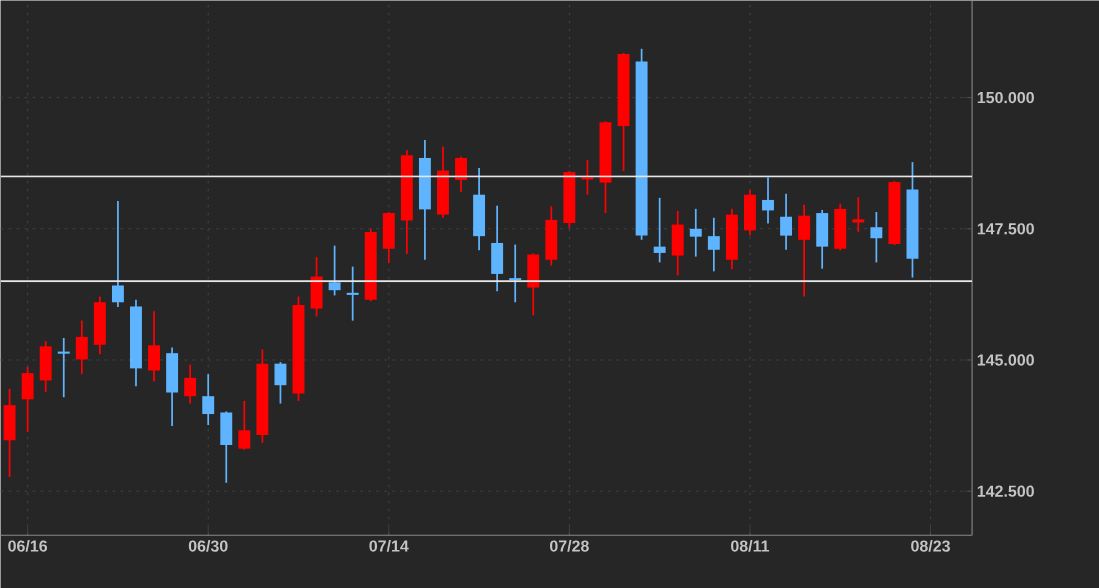  I want to click on y-tick-label: 145.000, so click(1005, 360).